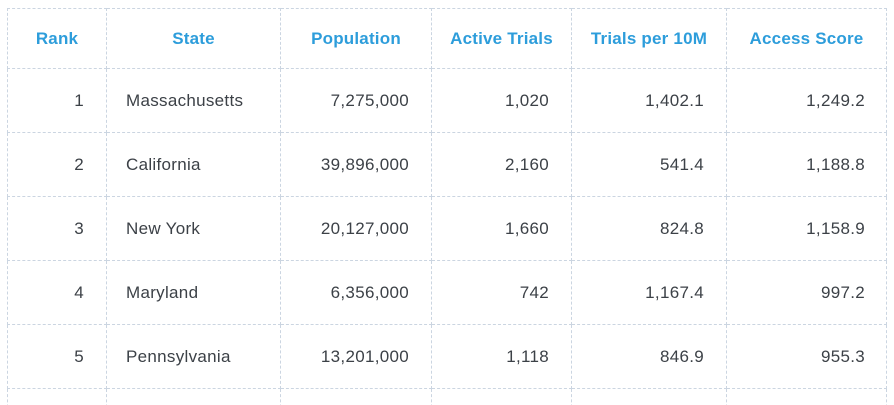 The image size is (894, 405). I want to click on cell-state: California, so click(193, 164).